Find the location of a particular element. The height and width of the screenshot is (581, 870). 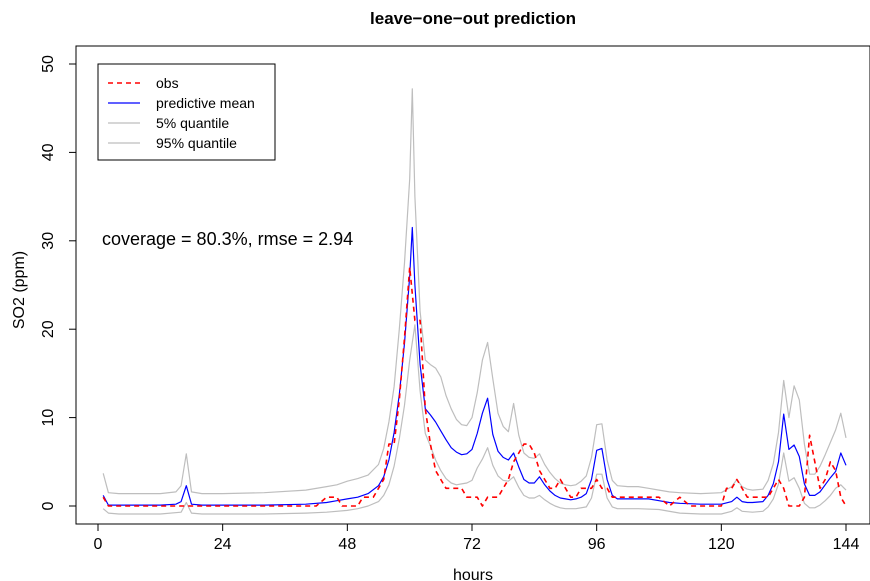

y-tick-label: 50 is located at coordinates (48, 64).